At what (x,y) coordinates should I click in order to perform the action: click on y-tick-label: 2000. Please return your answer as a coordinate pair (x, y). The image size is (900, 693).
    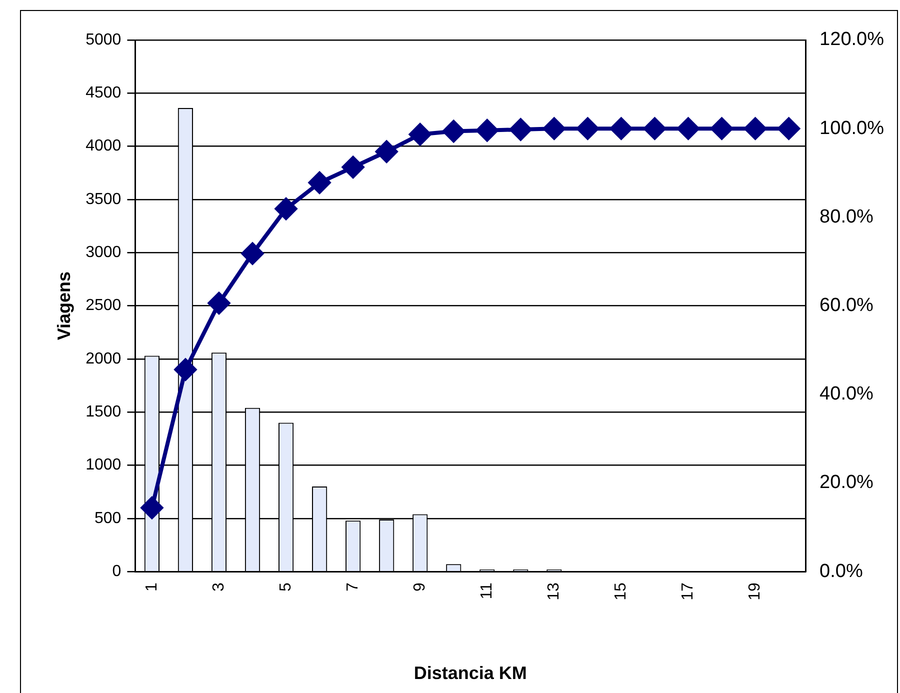
    Looking at the image, I should click on (104, 359).